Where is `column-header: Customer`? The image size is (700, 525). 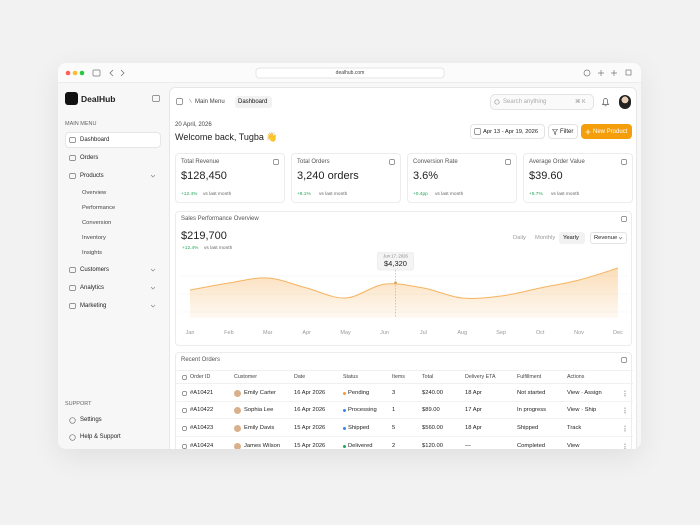 column-header: Customer is located at coordinates (245, 377).